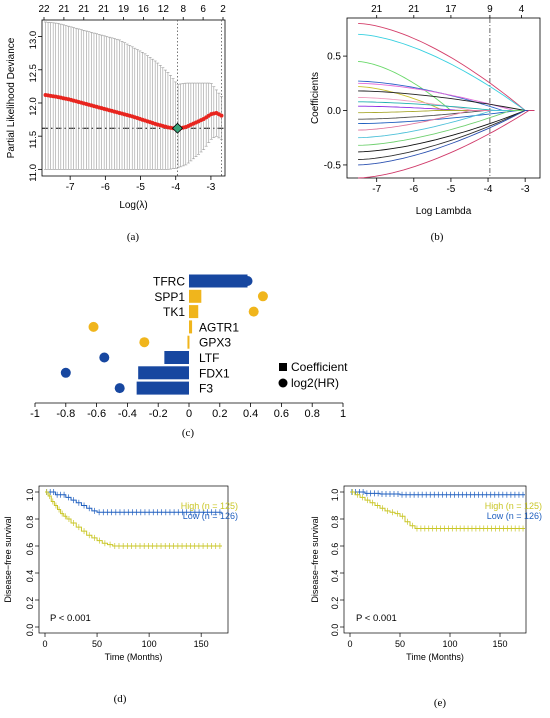  I want to click on x-tick-label: 0, so click(189, 414).